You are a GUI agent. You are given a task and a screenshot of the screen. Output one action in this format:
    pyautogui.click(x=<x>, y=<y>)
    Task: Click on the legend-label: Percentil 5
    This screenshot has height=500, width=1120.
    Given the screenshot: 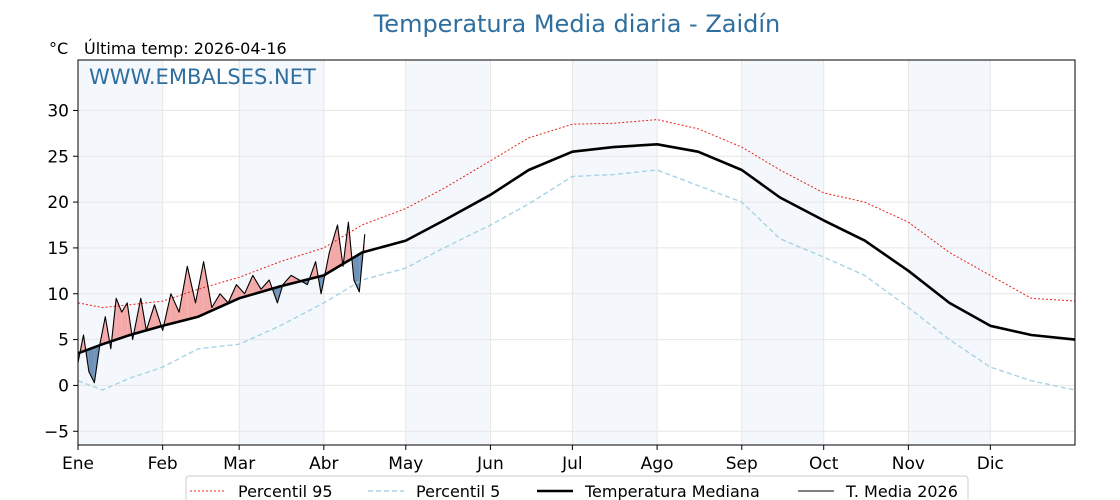 What is the action you would take?
    pyautogui.click(x=458, y=491)
    